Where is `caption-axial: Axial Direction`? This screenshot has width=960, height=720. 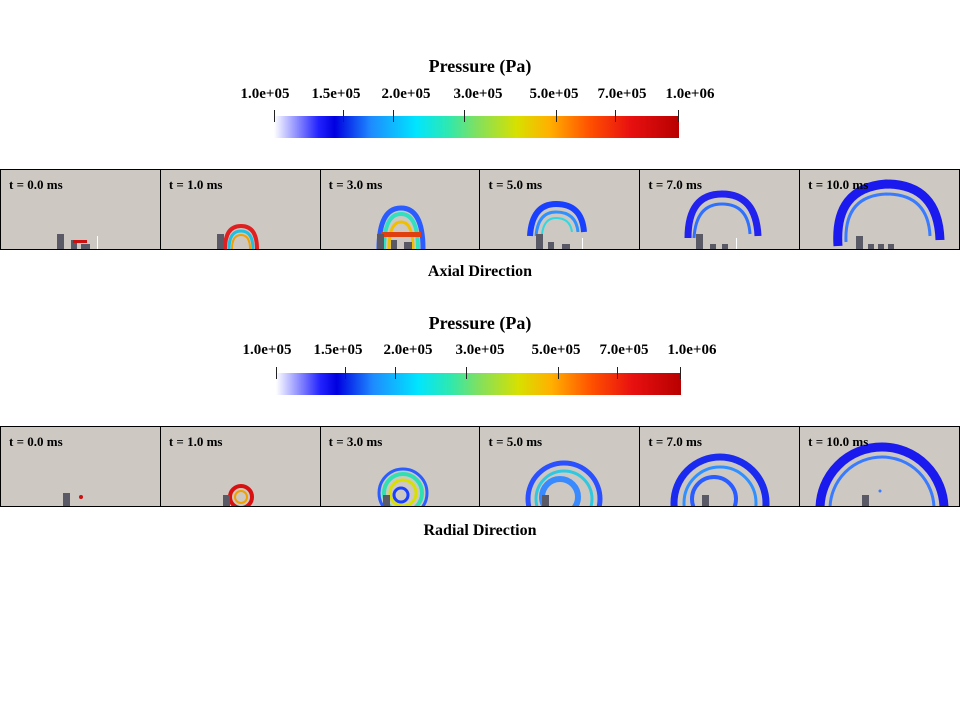
caption-axial: Axial Direction is located at coordinates (480, 271).